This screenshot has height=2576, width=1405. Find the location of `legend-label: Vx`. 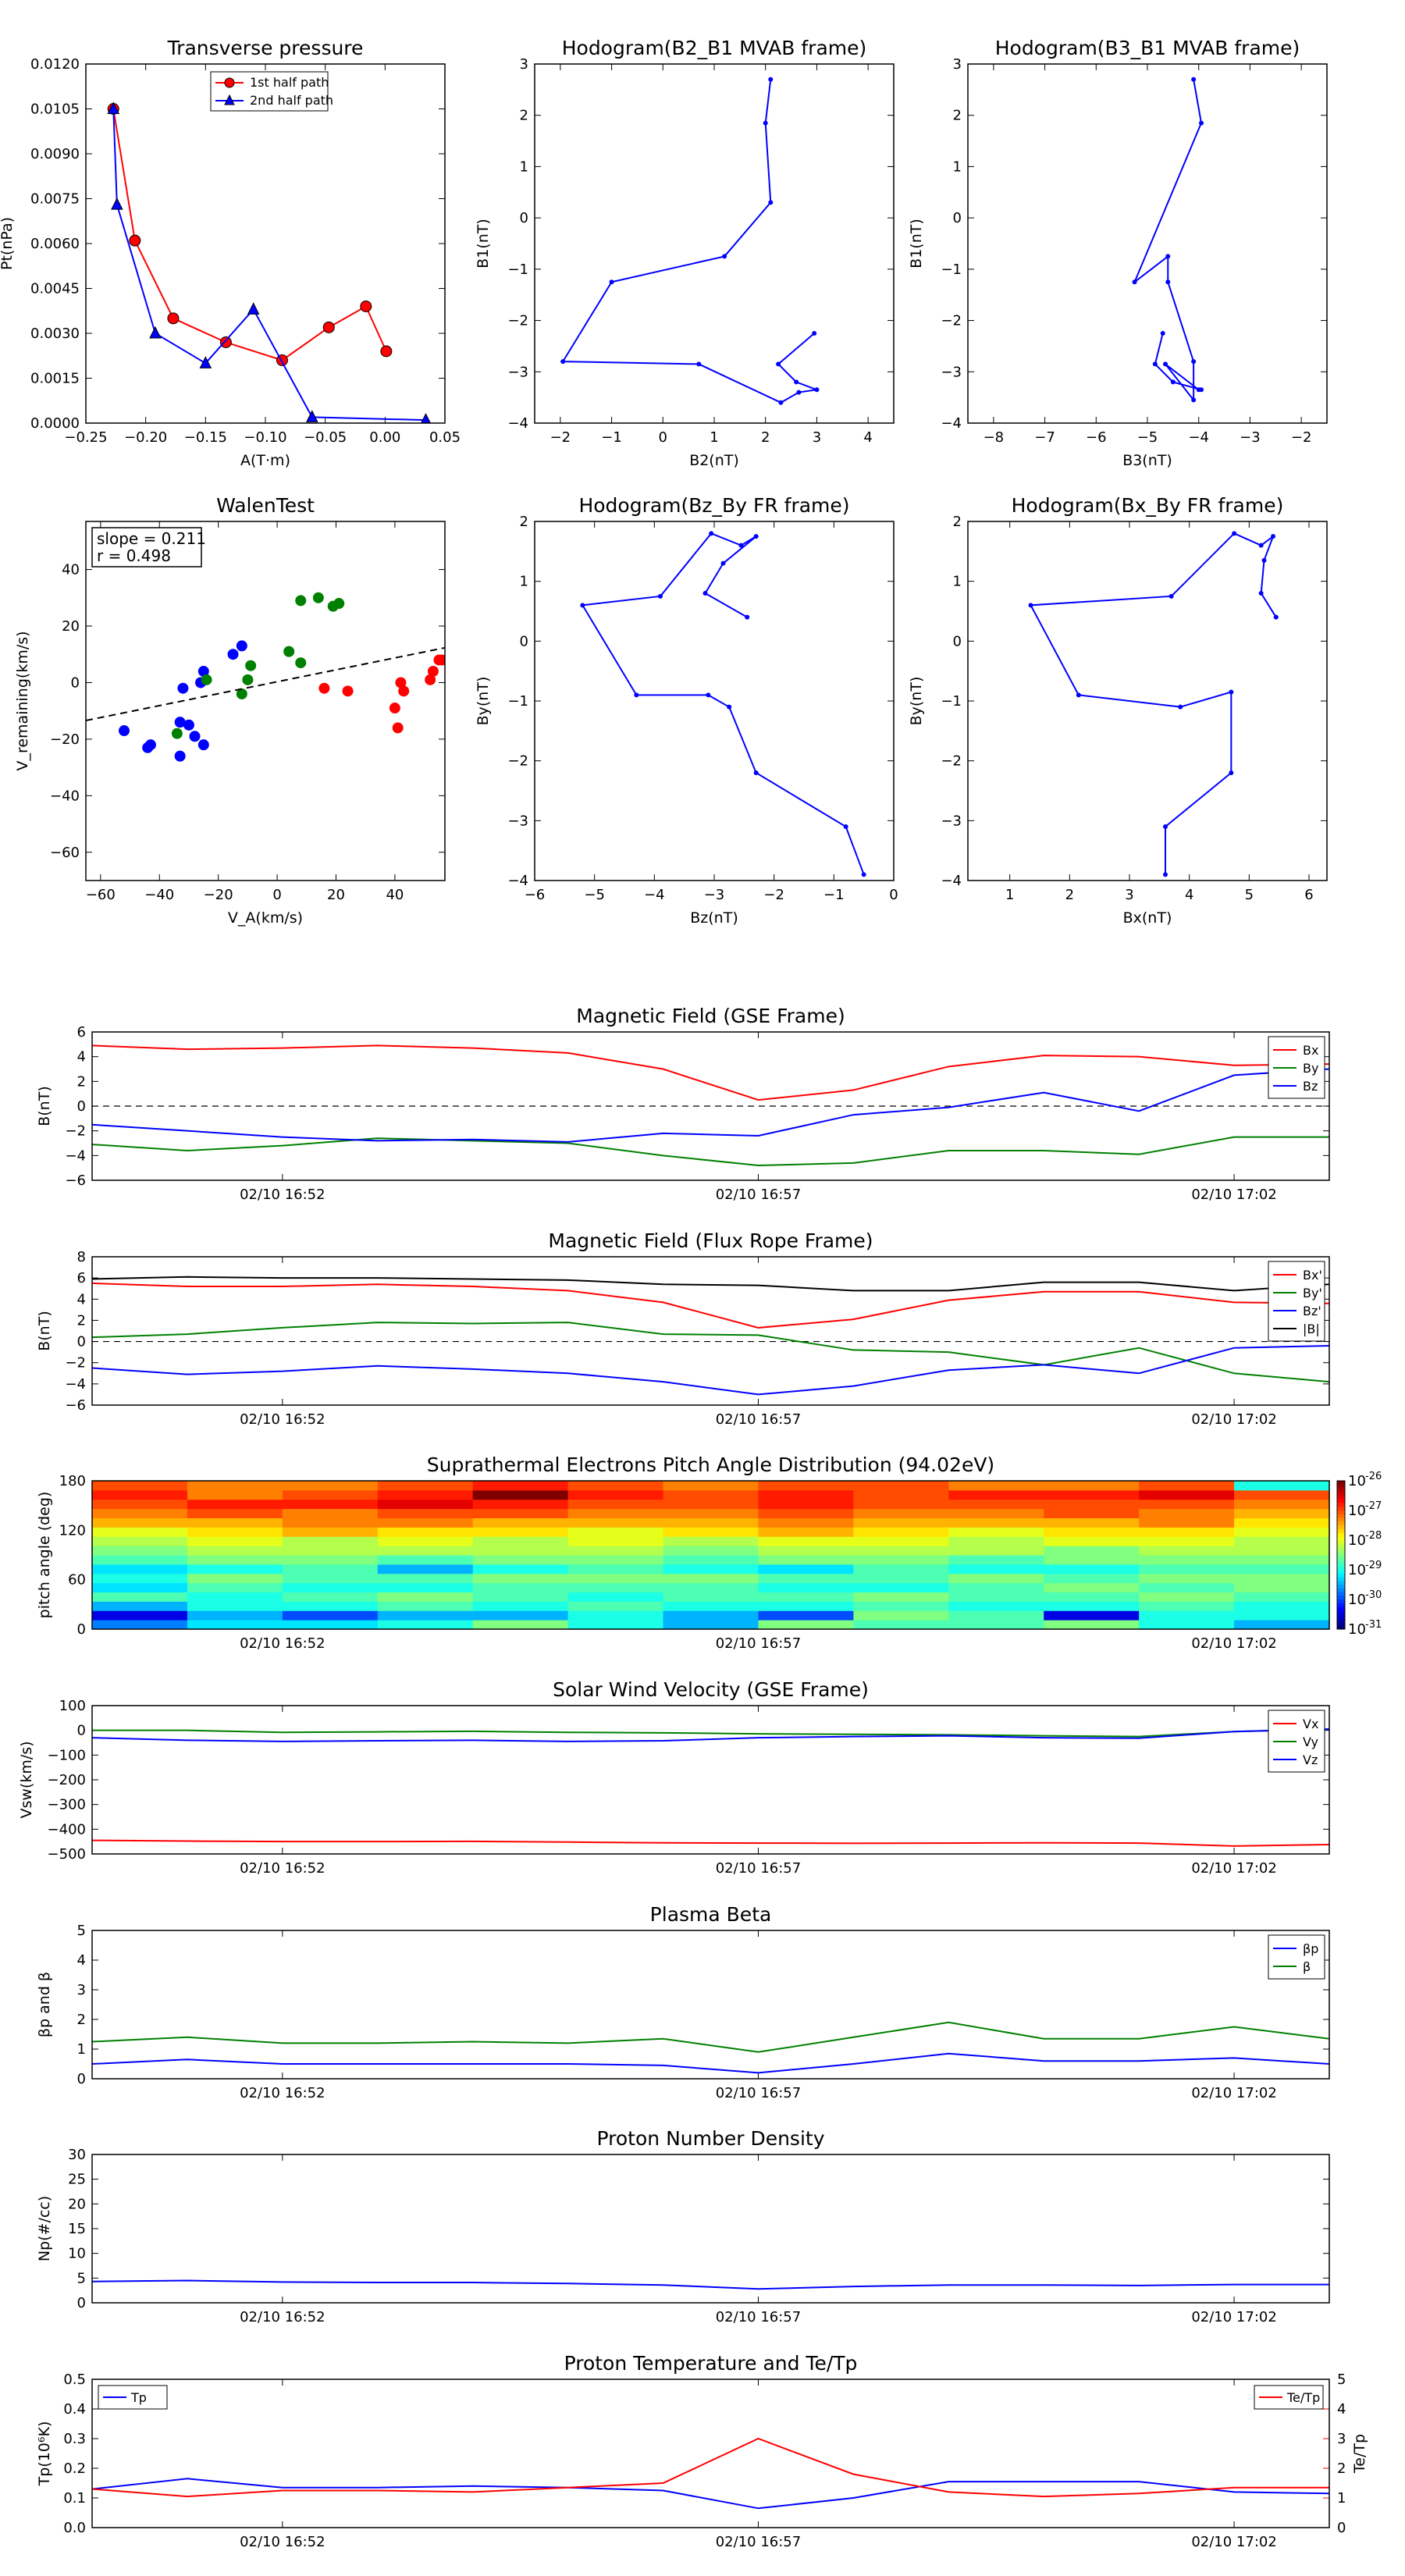

legend-label: Vx is located at coordinates (1310, 1724).